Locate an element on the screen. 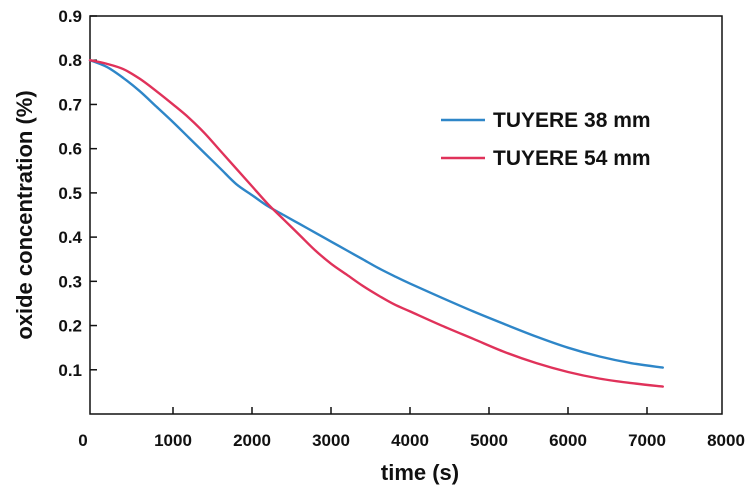 This screenshot has width=746, height=490. x-tick-label: 3000 is located at coordinates (331, 440).